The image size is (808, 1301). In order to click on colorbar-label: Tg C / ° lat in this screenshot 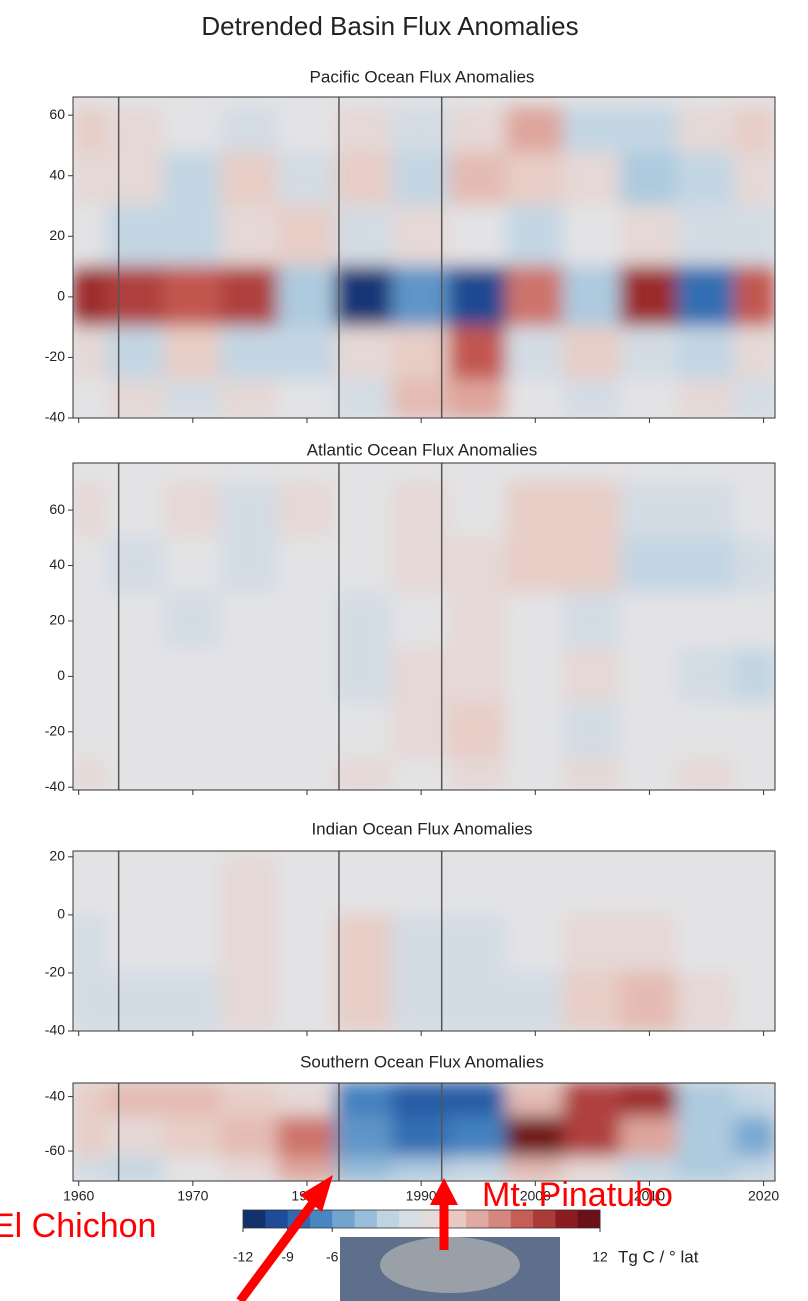, I will do `click(658, 1256)`.